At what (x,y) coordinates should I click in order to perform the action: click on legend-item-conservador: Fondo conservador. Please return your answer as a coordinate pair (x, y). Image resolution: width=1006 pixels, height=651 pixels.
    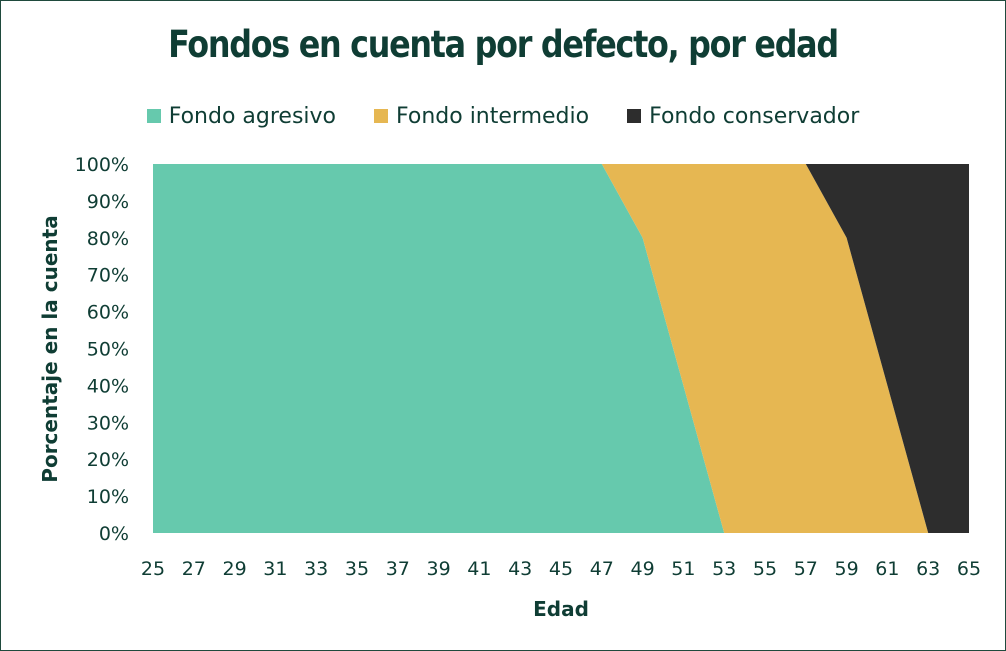
    Looking at the image, I should click on (743, 116).